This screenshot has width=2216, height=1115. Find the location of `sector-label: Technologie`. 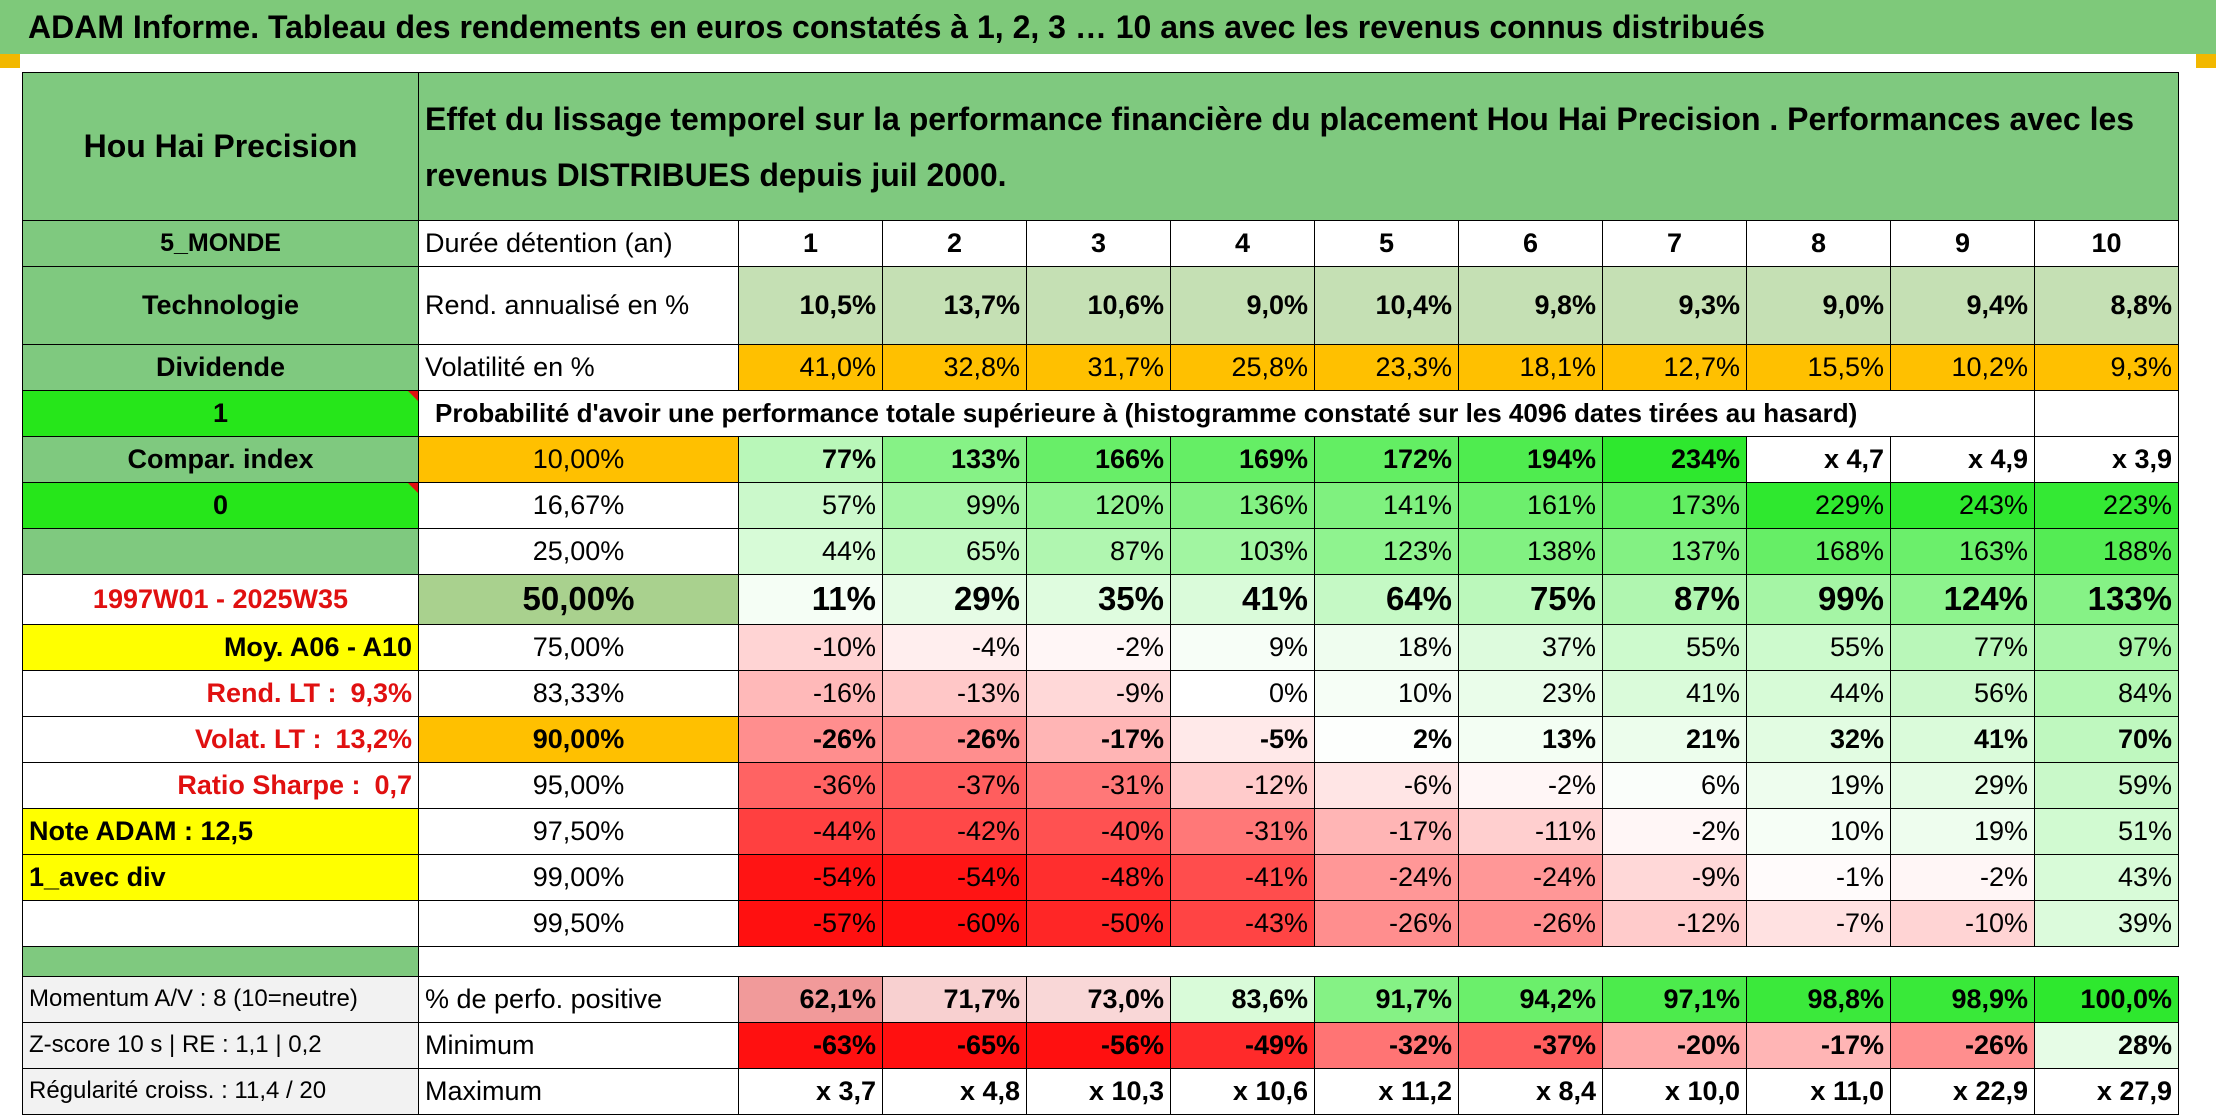

sector-label: Technologie is located at coordinates (220, 305).